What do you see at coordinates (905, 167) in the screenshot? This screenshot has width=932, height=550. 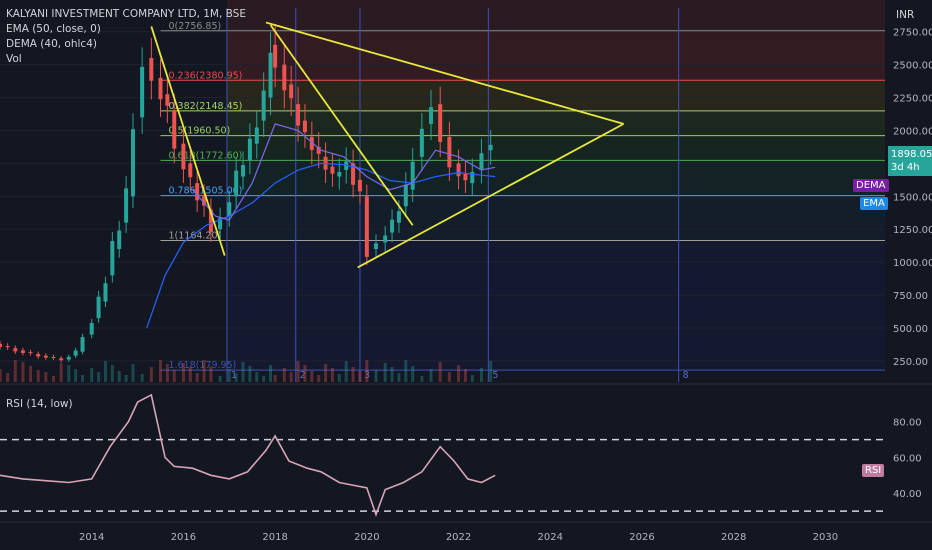 I see `bar-countdown: 3d 4h` at bounding box center [905, 167].